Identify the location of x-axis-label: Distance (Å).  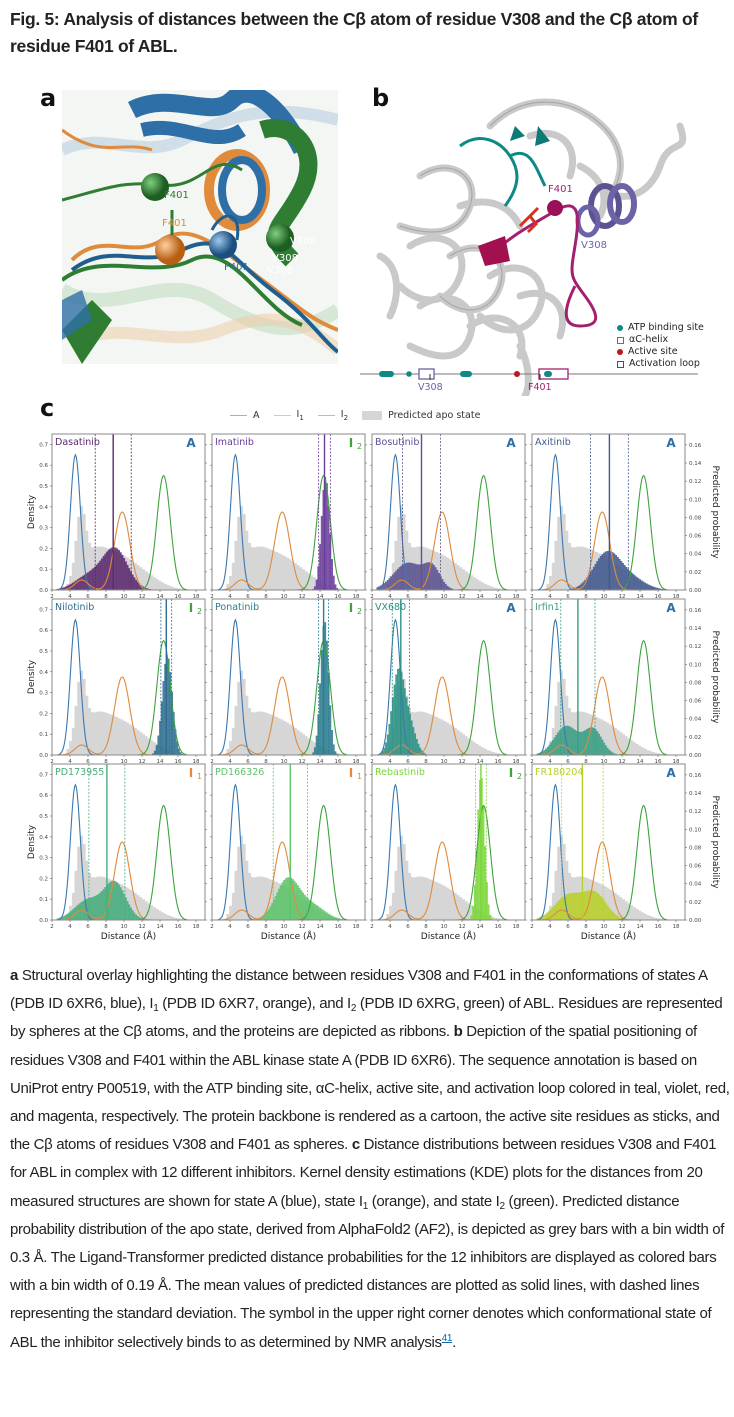
(288, 936).